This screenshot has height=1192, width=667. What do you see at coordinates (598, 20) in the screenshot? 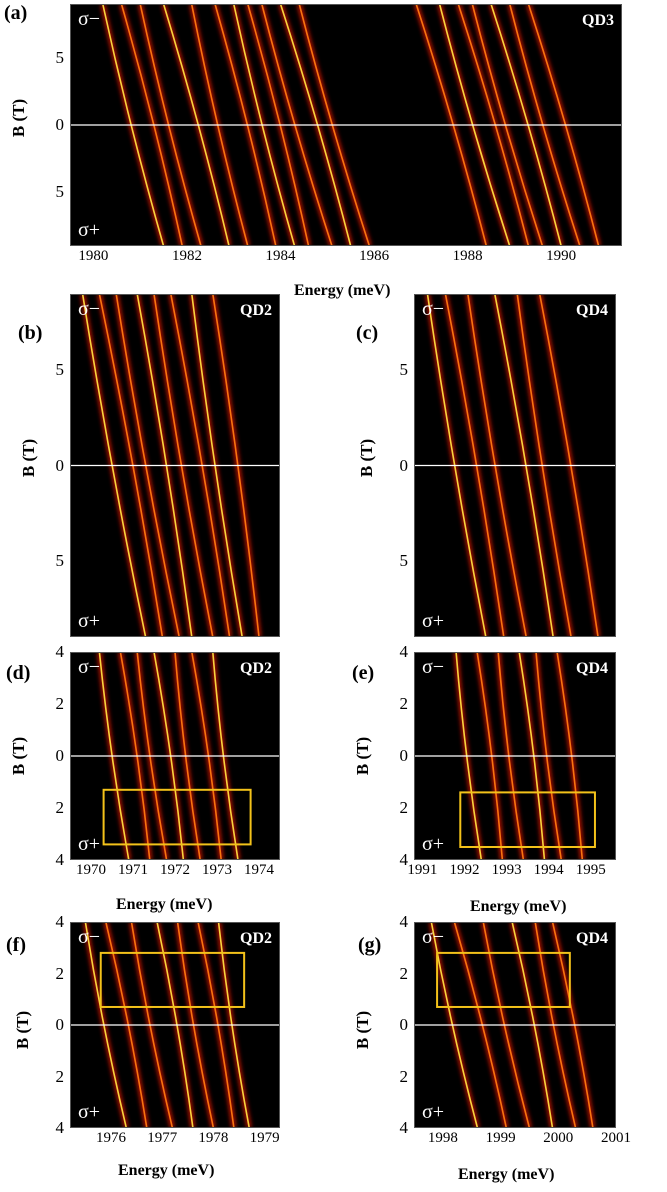
I see `qd-label: QD3` at bounding box center [598, 20].